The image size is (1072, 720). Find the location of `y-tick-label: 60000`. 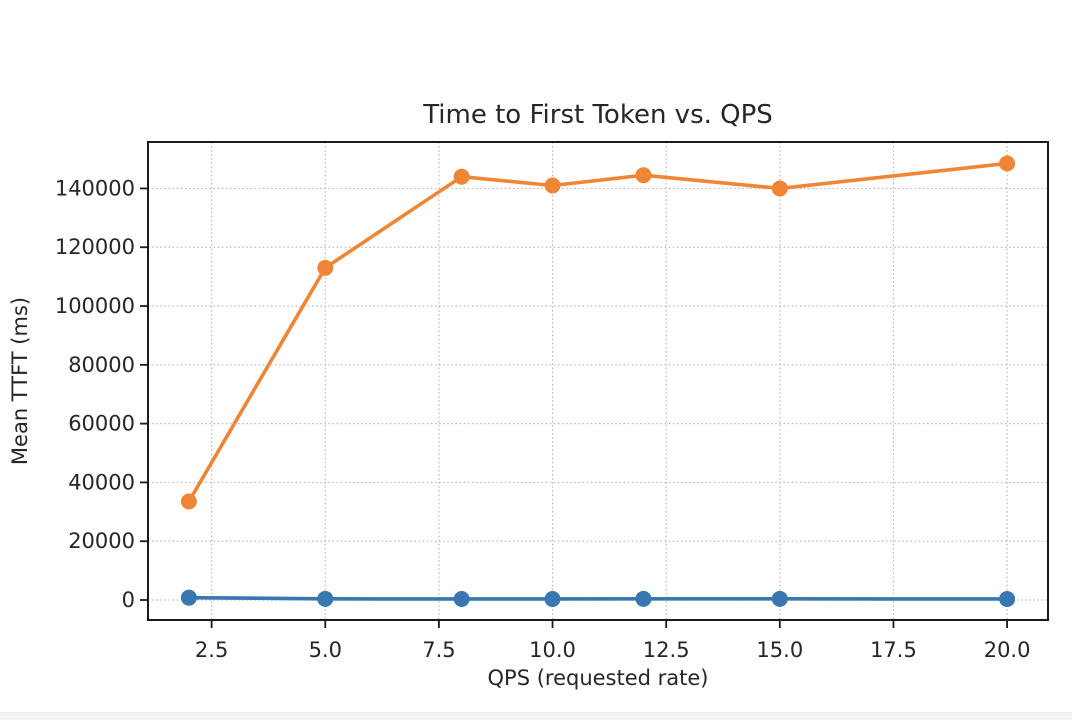

y-tick-label: 60000 is located at coordinates (101, 424).